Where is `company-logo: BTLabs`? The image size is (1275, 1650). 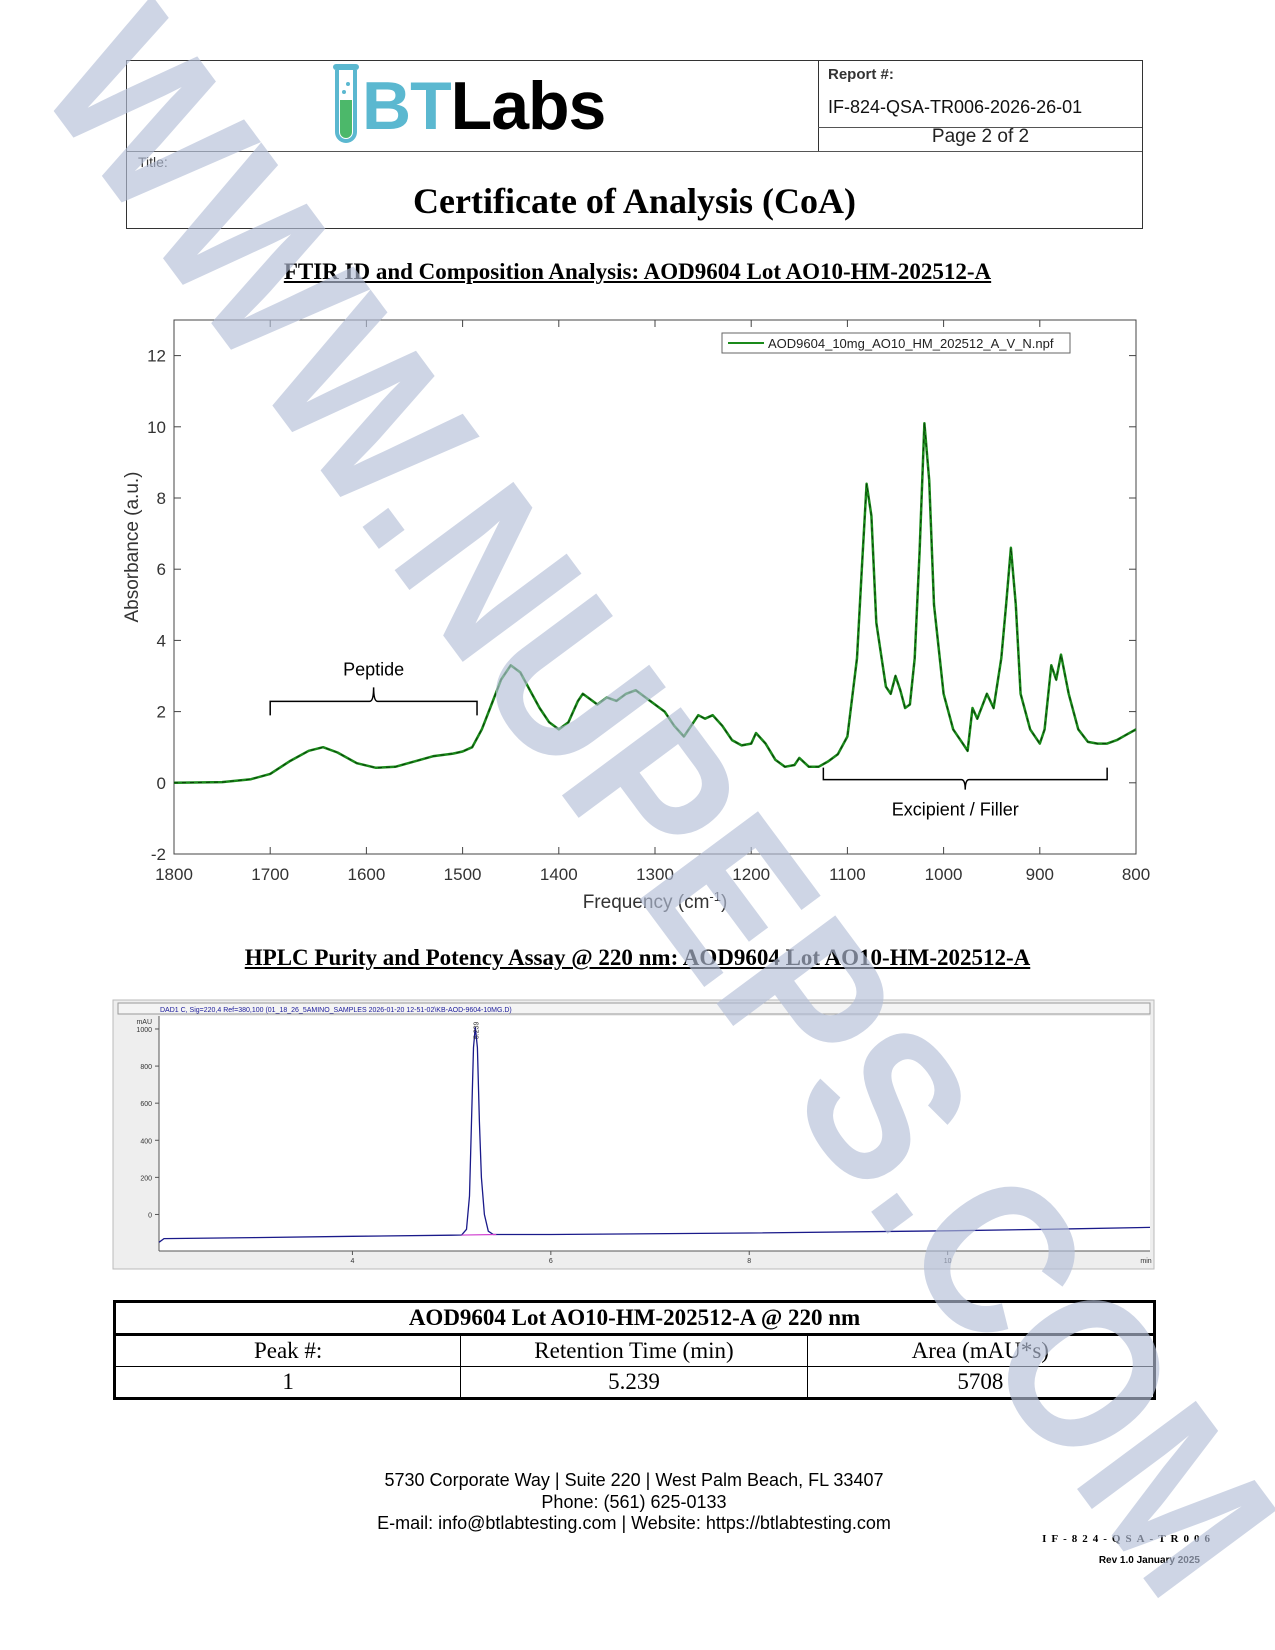 company-logo: BTLabs is located at coordinates (484, 106).